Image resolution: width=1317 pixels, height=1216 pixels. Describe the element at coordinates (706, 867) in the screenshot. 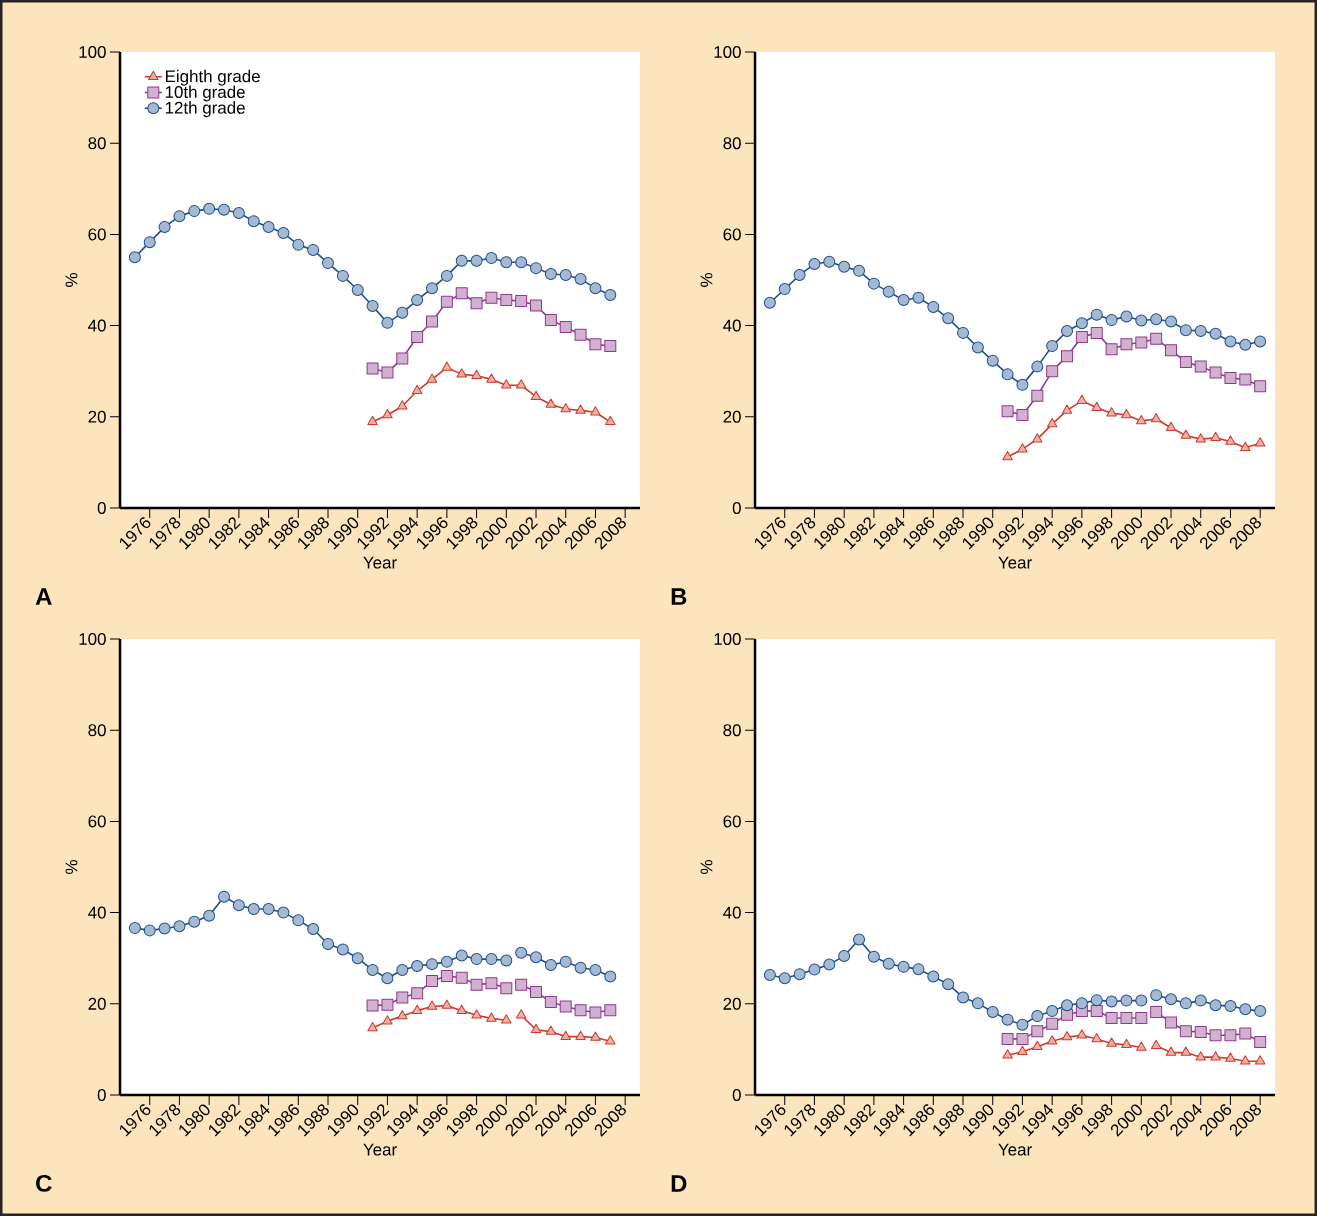

I see `y-axis-title: %` at that location.